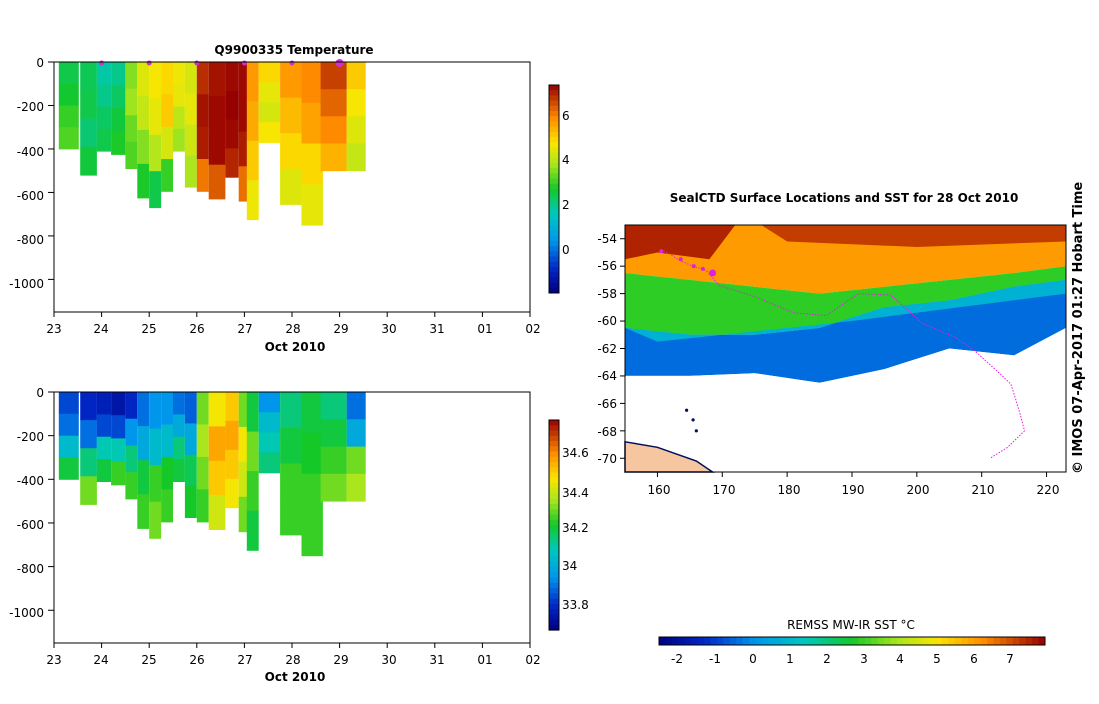 The image size is (1099, 704). What do you see at coordinates (244, 329) in the screenshot?
I see `x-tick: 27` at bounding box center [244, 329].